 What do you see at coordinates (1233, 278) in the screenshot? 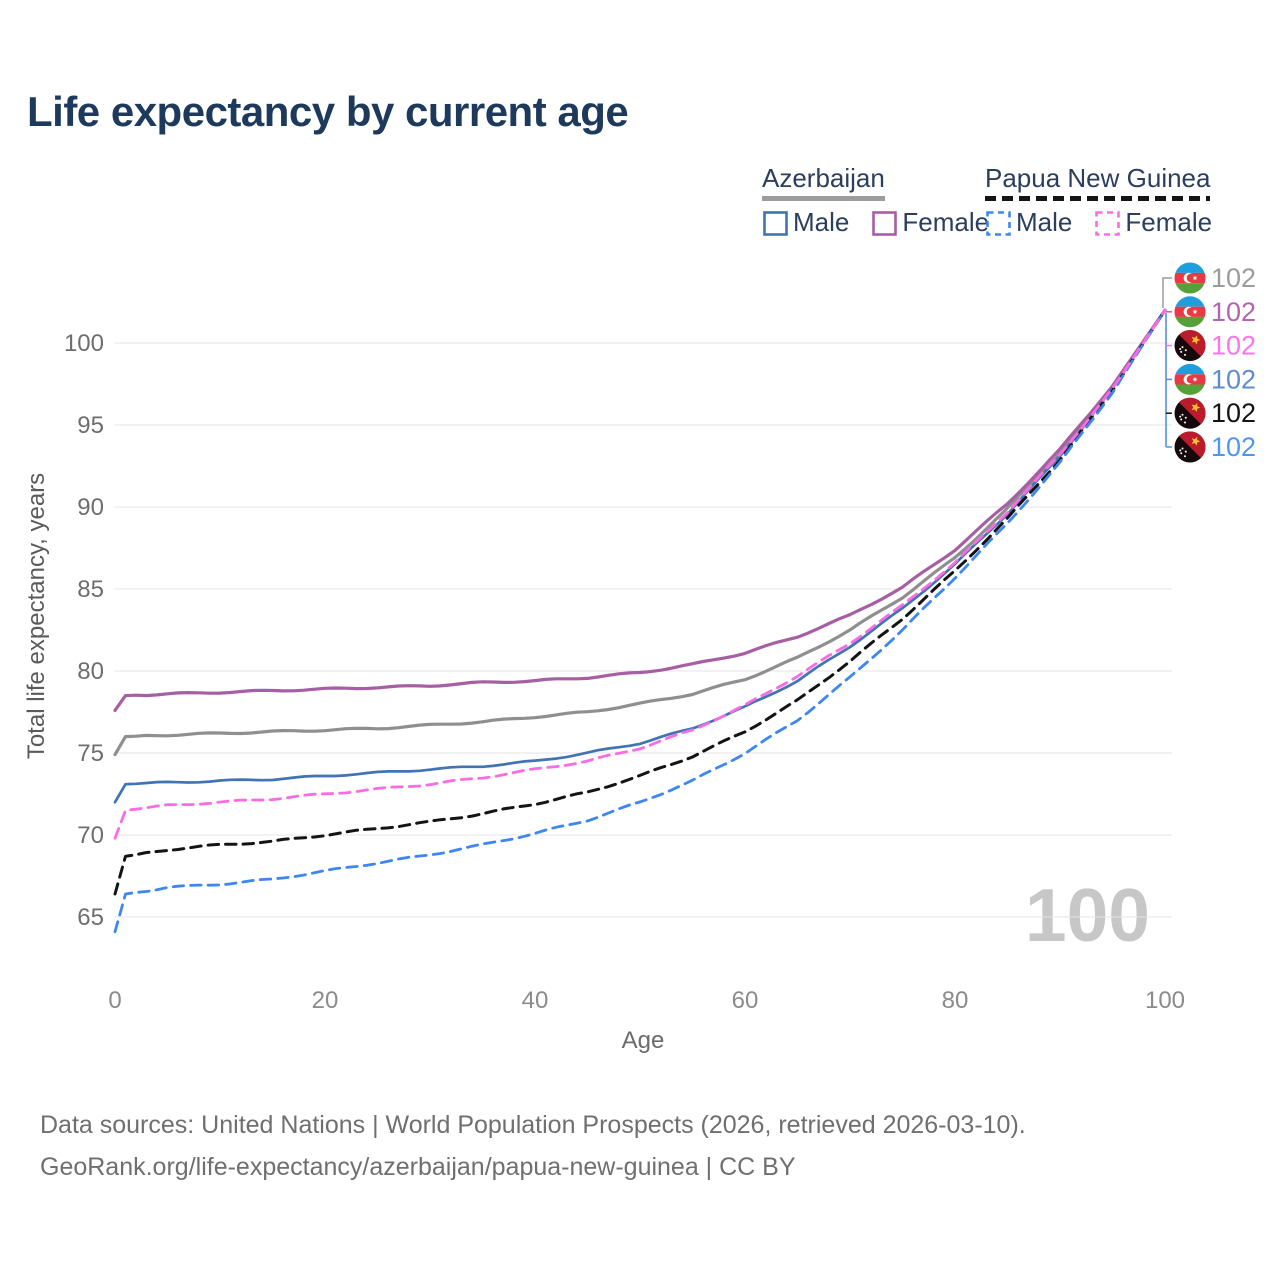
I see `end-value-label-azerbaijan-both: 102` at bounding box center [1233, 278].